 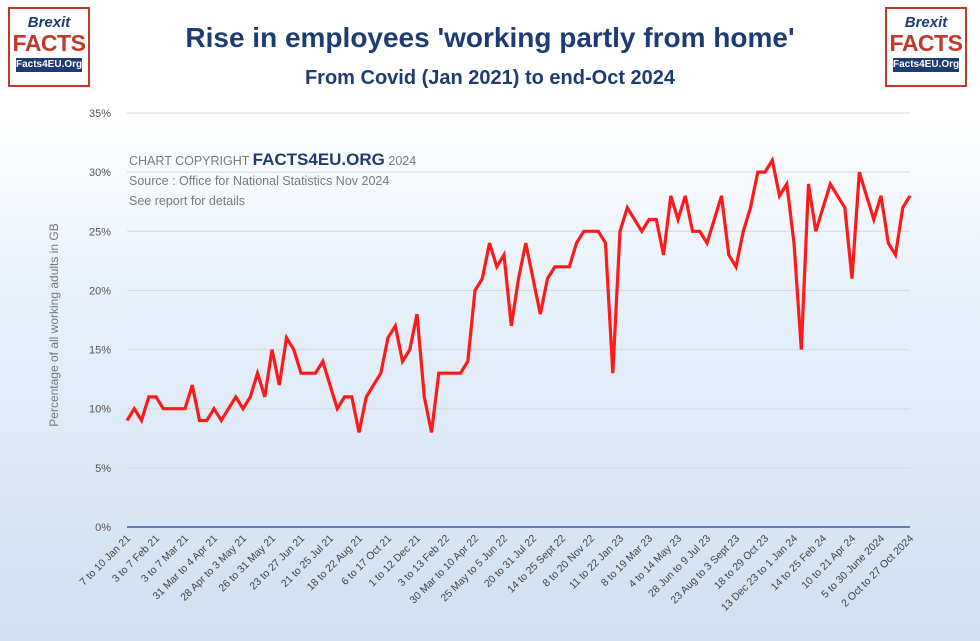 I want to click on y-axis-label: Percentage of all working adults in GB, so click(x=54, y=324).